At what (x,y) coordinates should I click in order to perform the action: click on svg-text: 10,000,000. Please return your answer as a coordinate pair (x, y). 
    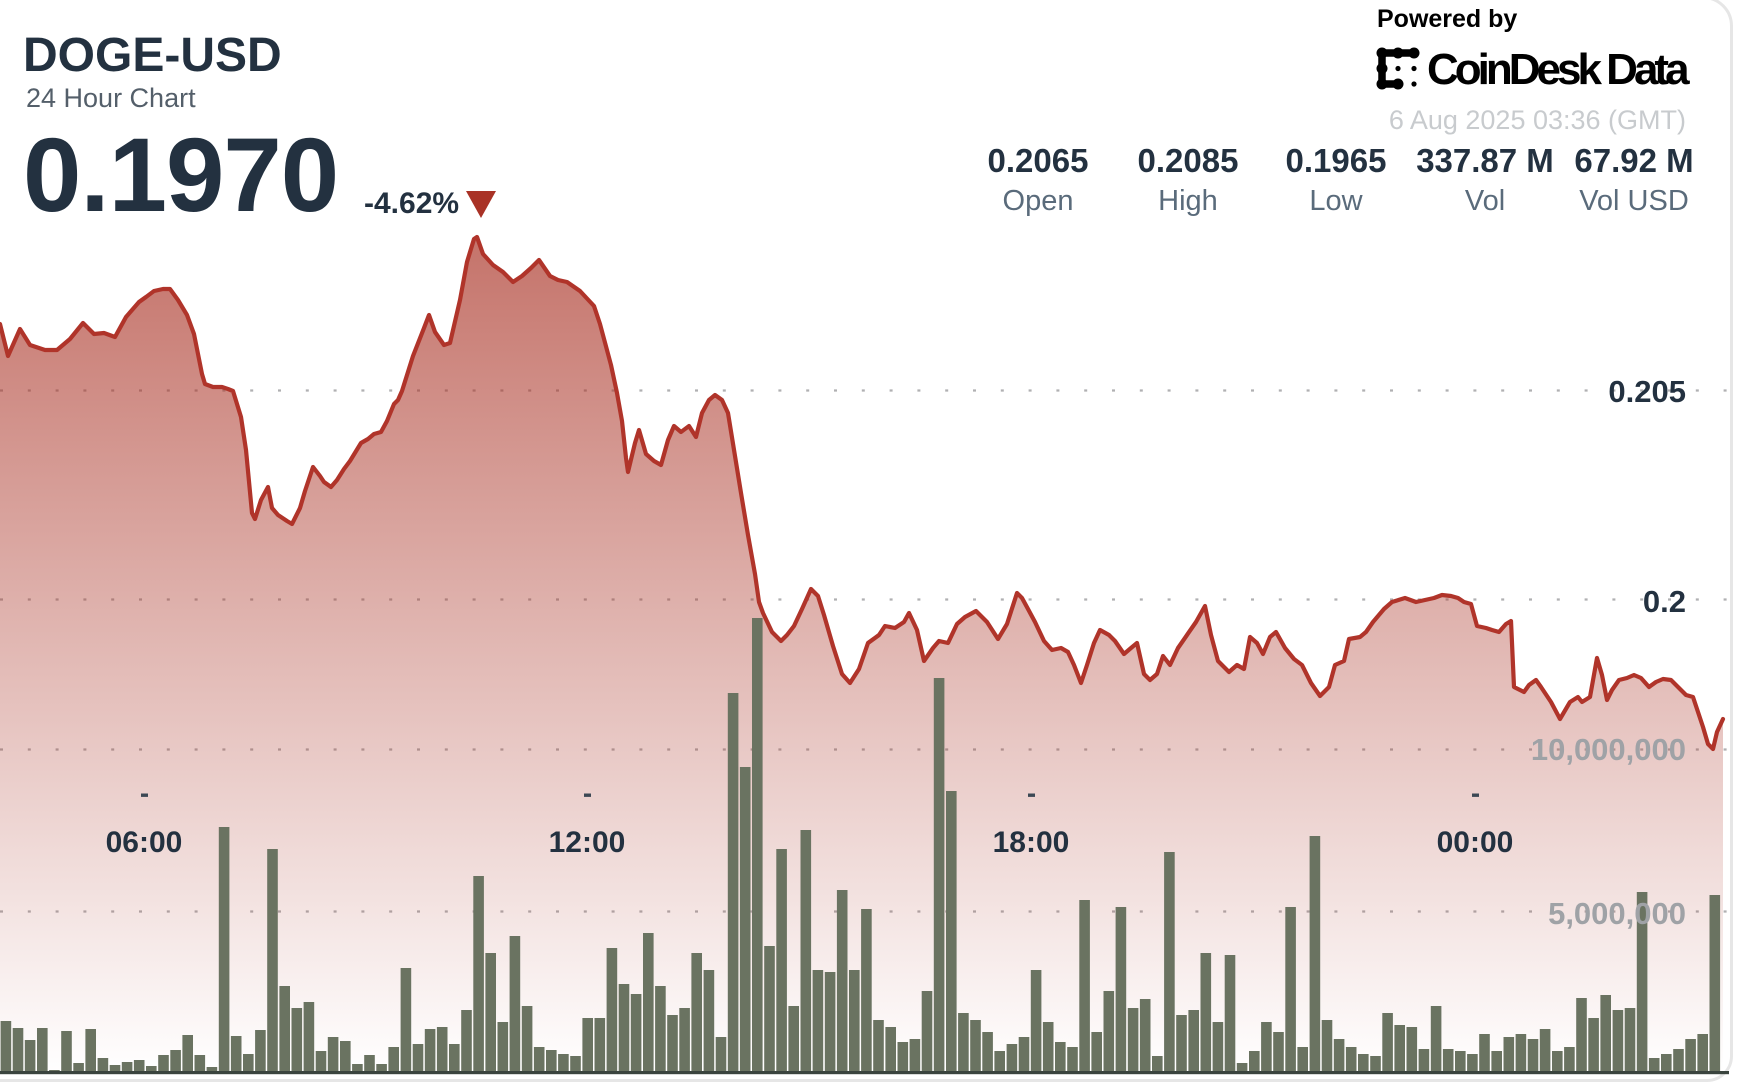
    Looking at the image, I should click on (1608, 749).